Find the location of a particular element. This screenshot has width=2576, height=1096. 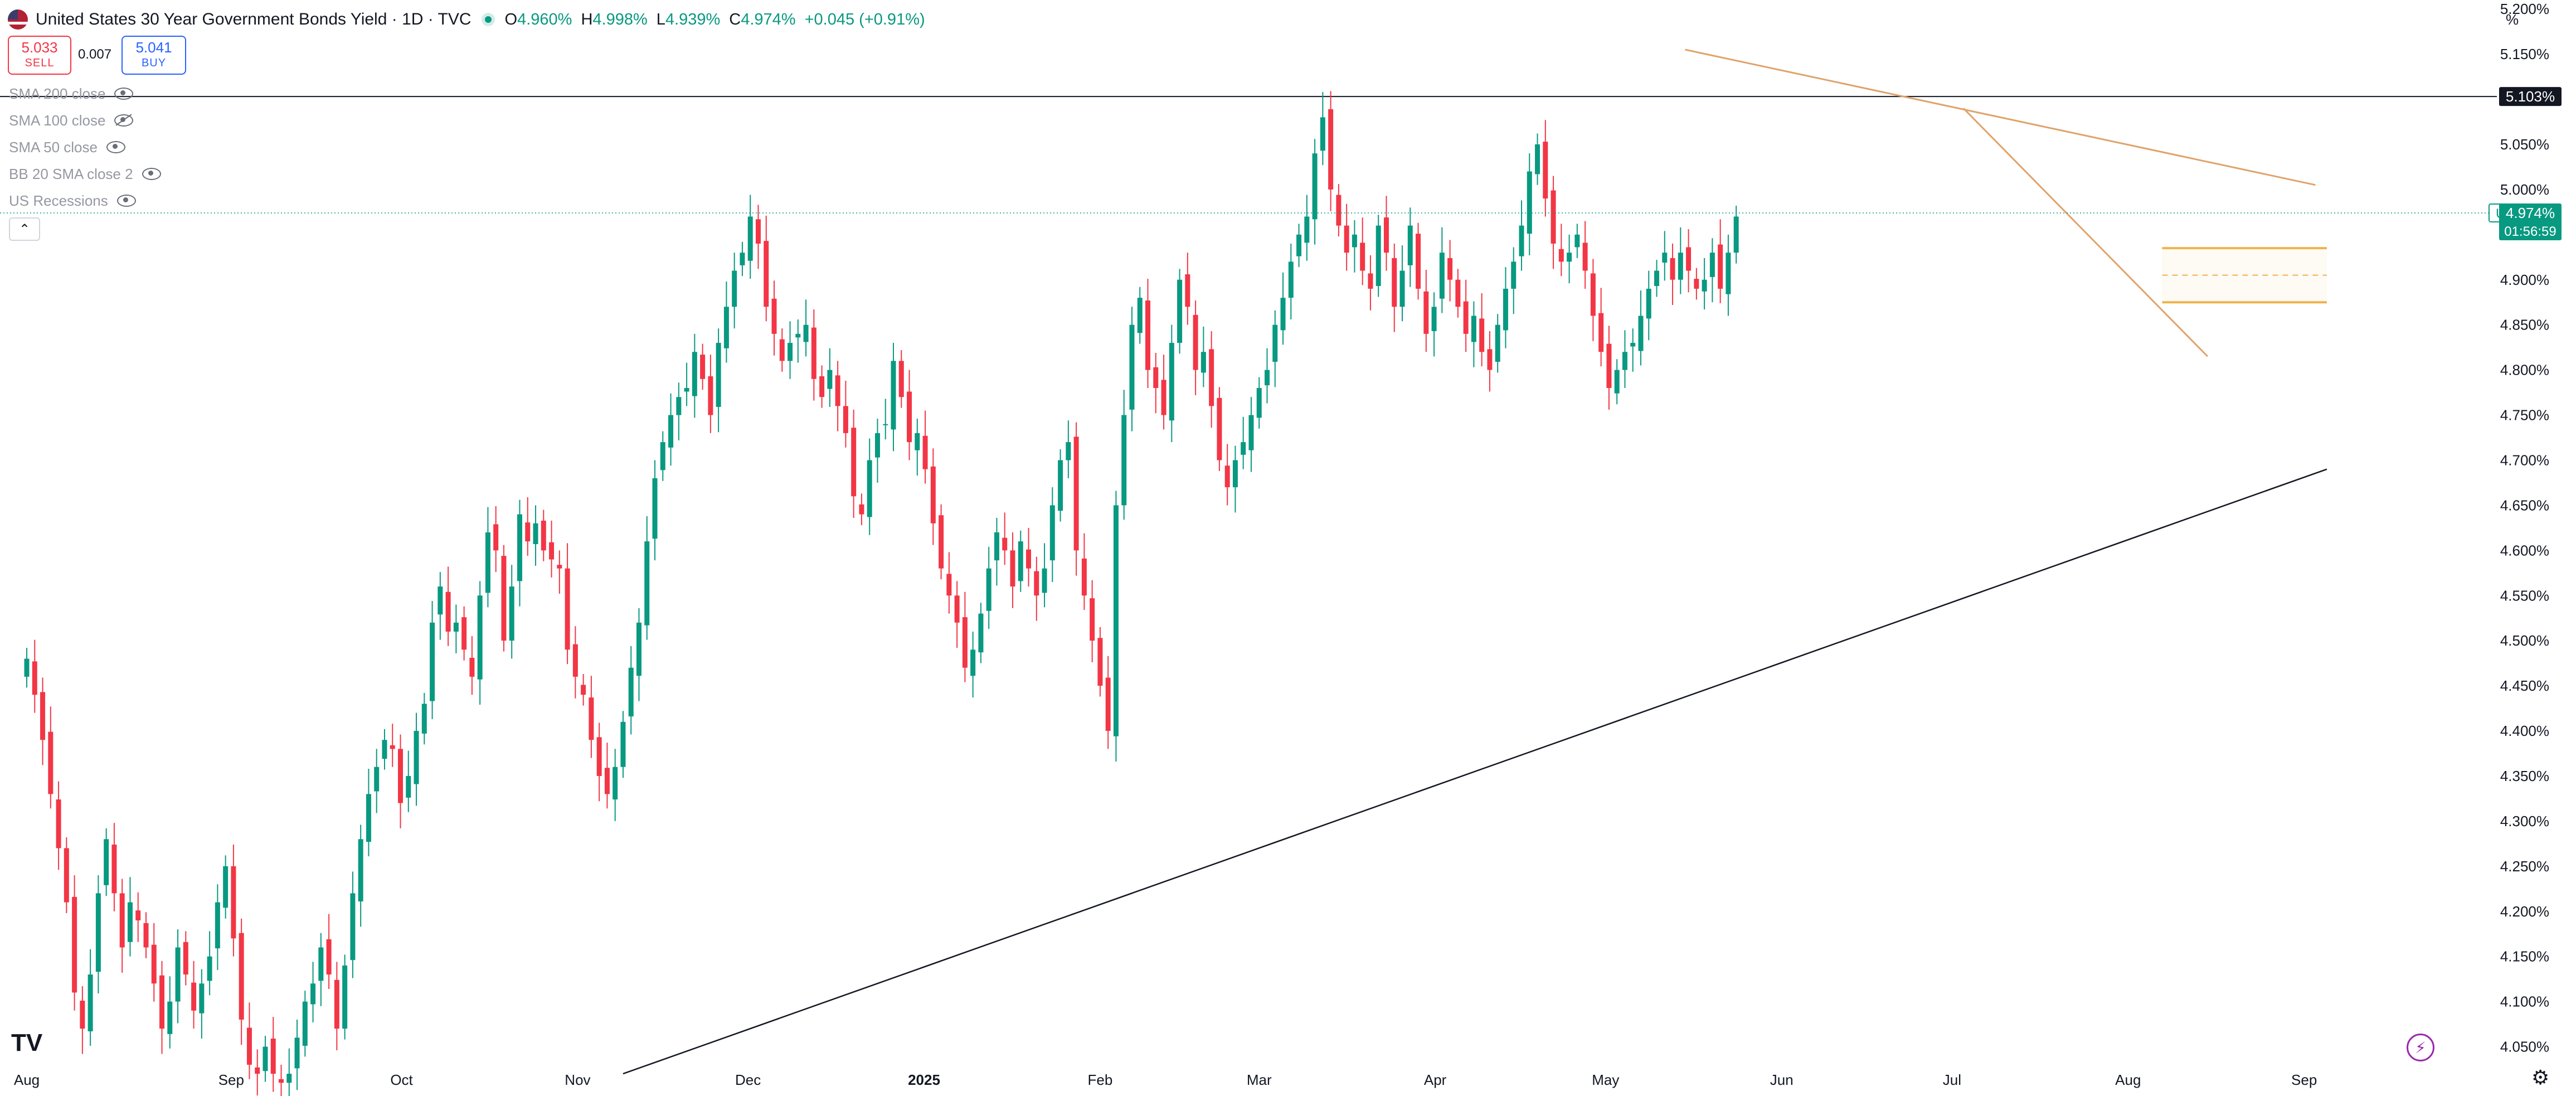

x-tick-label: Sep is located at coordinates (2304, 1079).